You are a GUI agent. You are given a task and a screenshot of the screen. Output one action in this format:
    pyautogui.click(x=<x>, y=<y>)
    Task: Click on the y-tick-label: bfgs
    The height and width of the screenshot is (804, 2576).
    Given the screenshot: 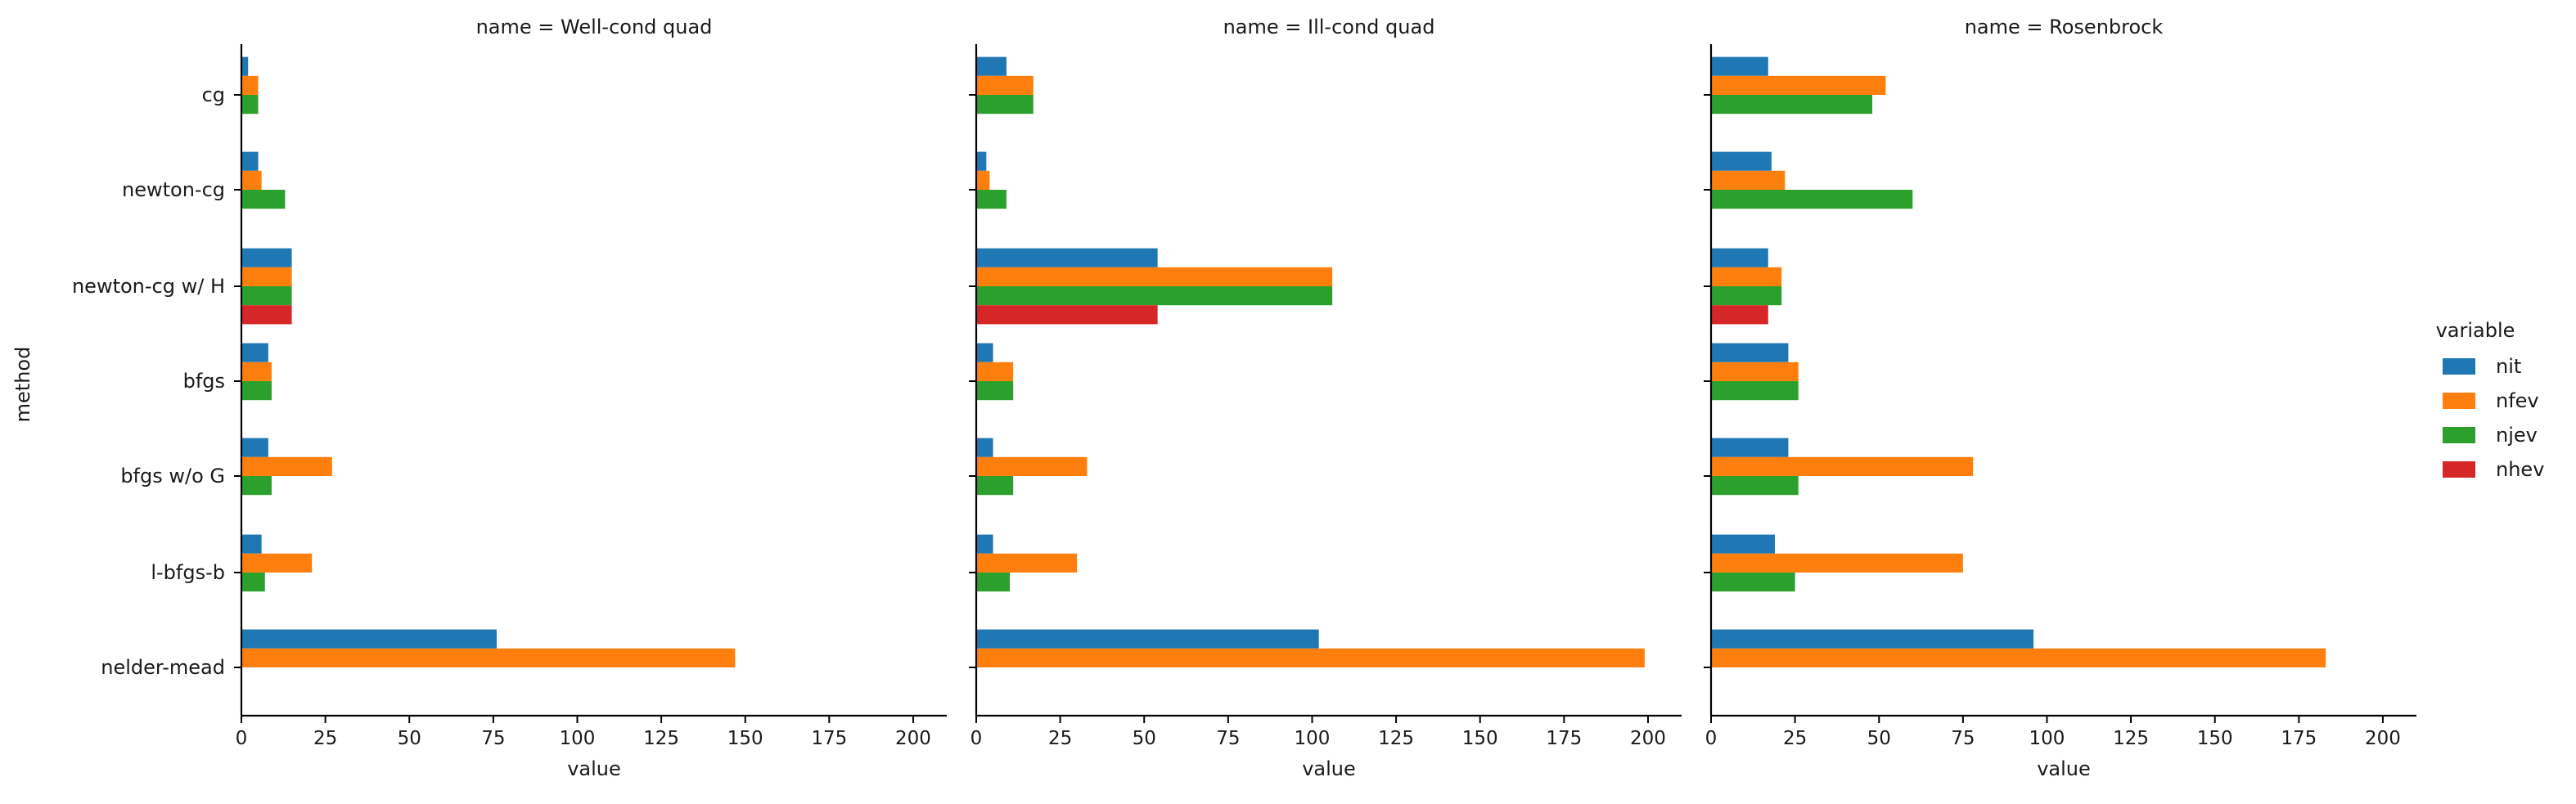 What is the action you would take?
    pyautogui.click(x=204, y=381)
    